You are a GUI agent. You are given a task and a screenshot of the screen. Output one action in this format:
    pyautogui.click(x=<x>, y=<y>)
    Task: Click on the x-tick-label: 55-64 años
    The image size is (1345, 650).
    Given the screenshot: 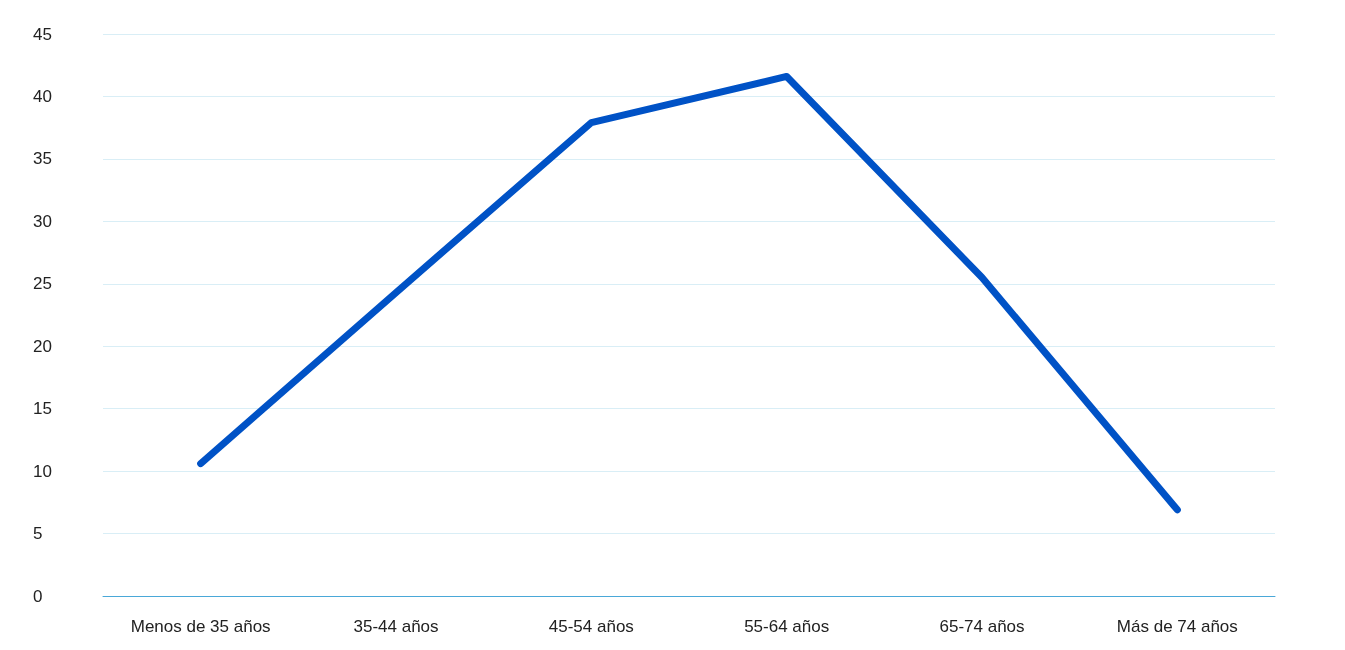 What is the action you would take?
    pyautogui.click(x=787, y=626)
    